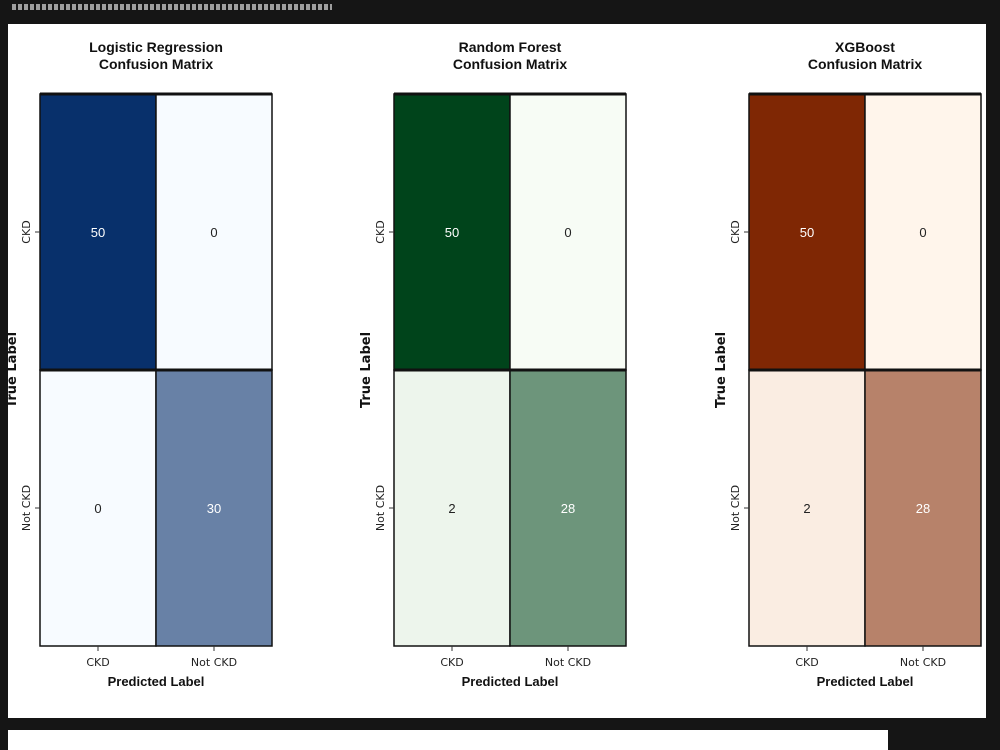  I want to click on matrix-2-cell-label-0-0: 50, so click(452, 232).